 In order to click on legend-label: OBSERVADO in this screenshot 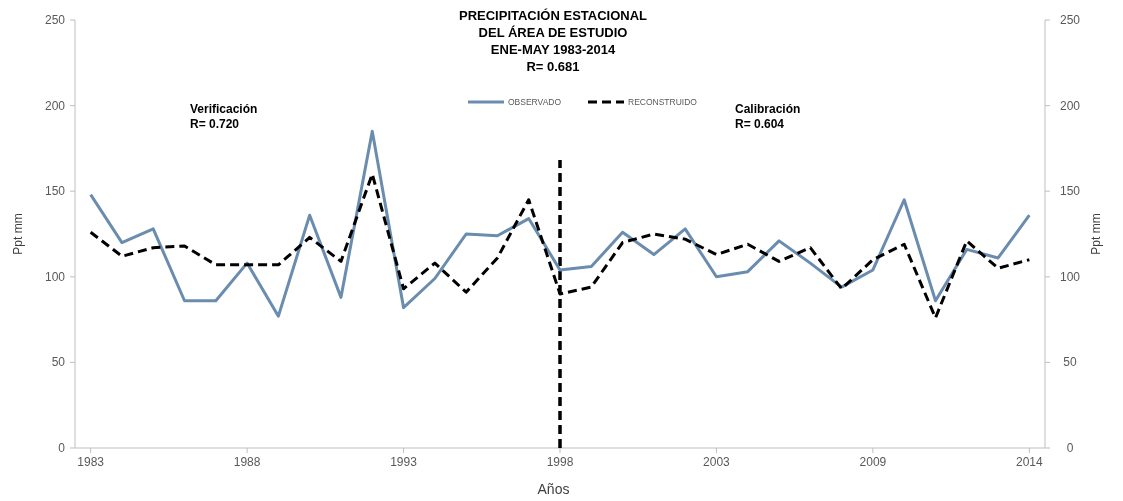, I will do `click(535, 102)`.